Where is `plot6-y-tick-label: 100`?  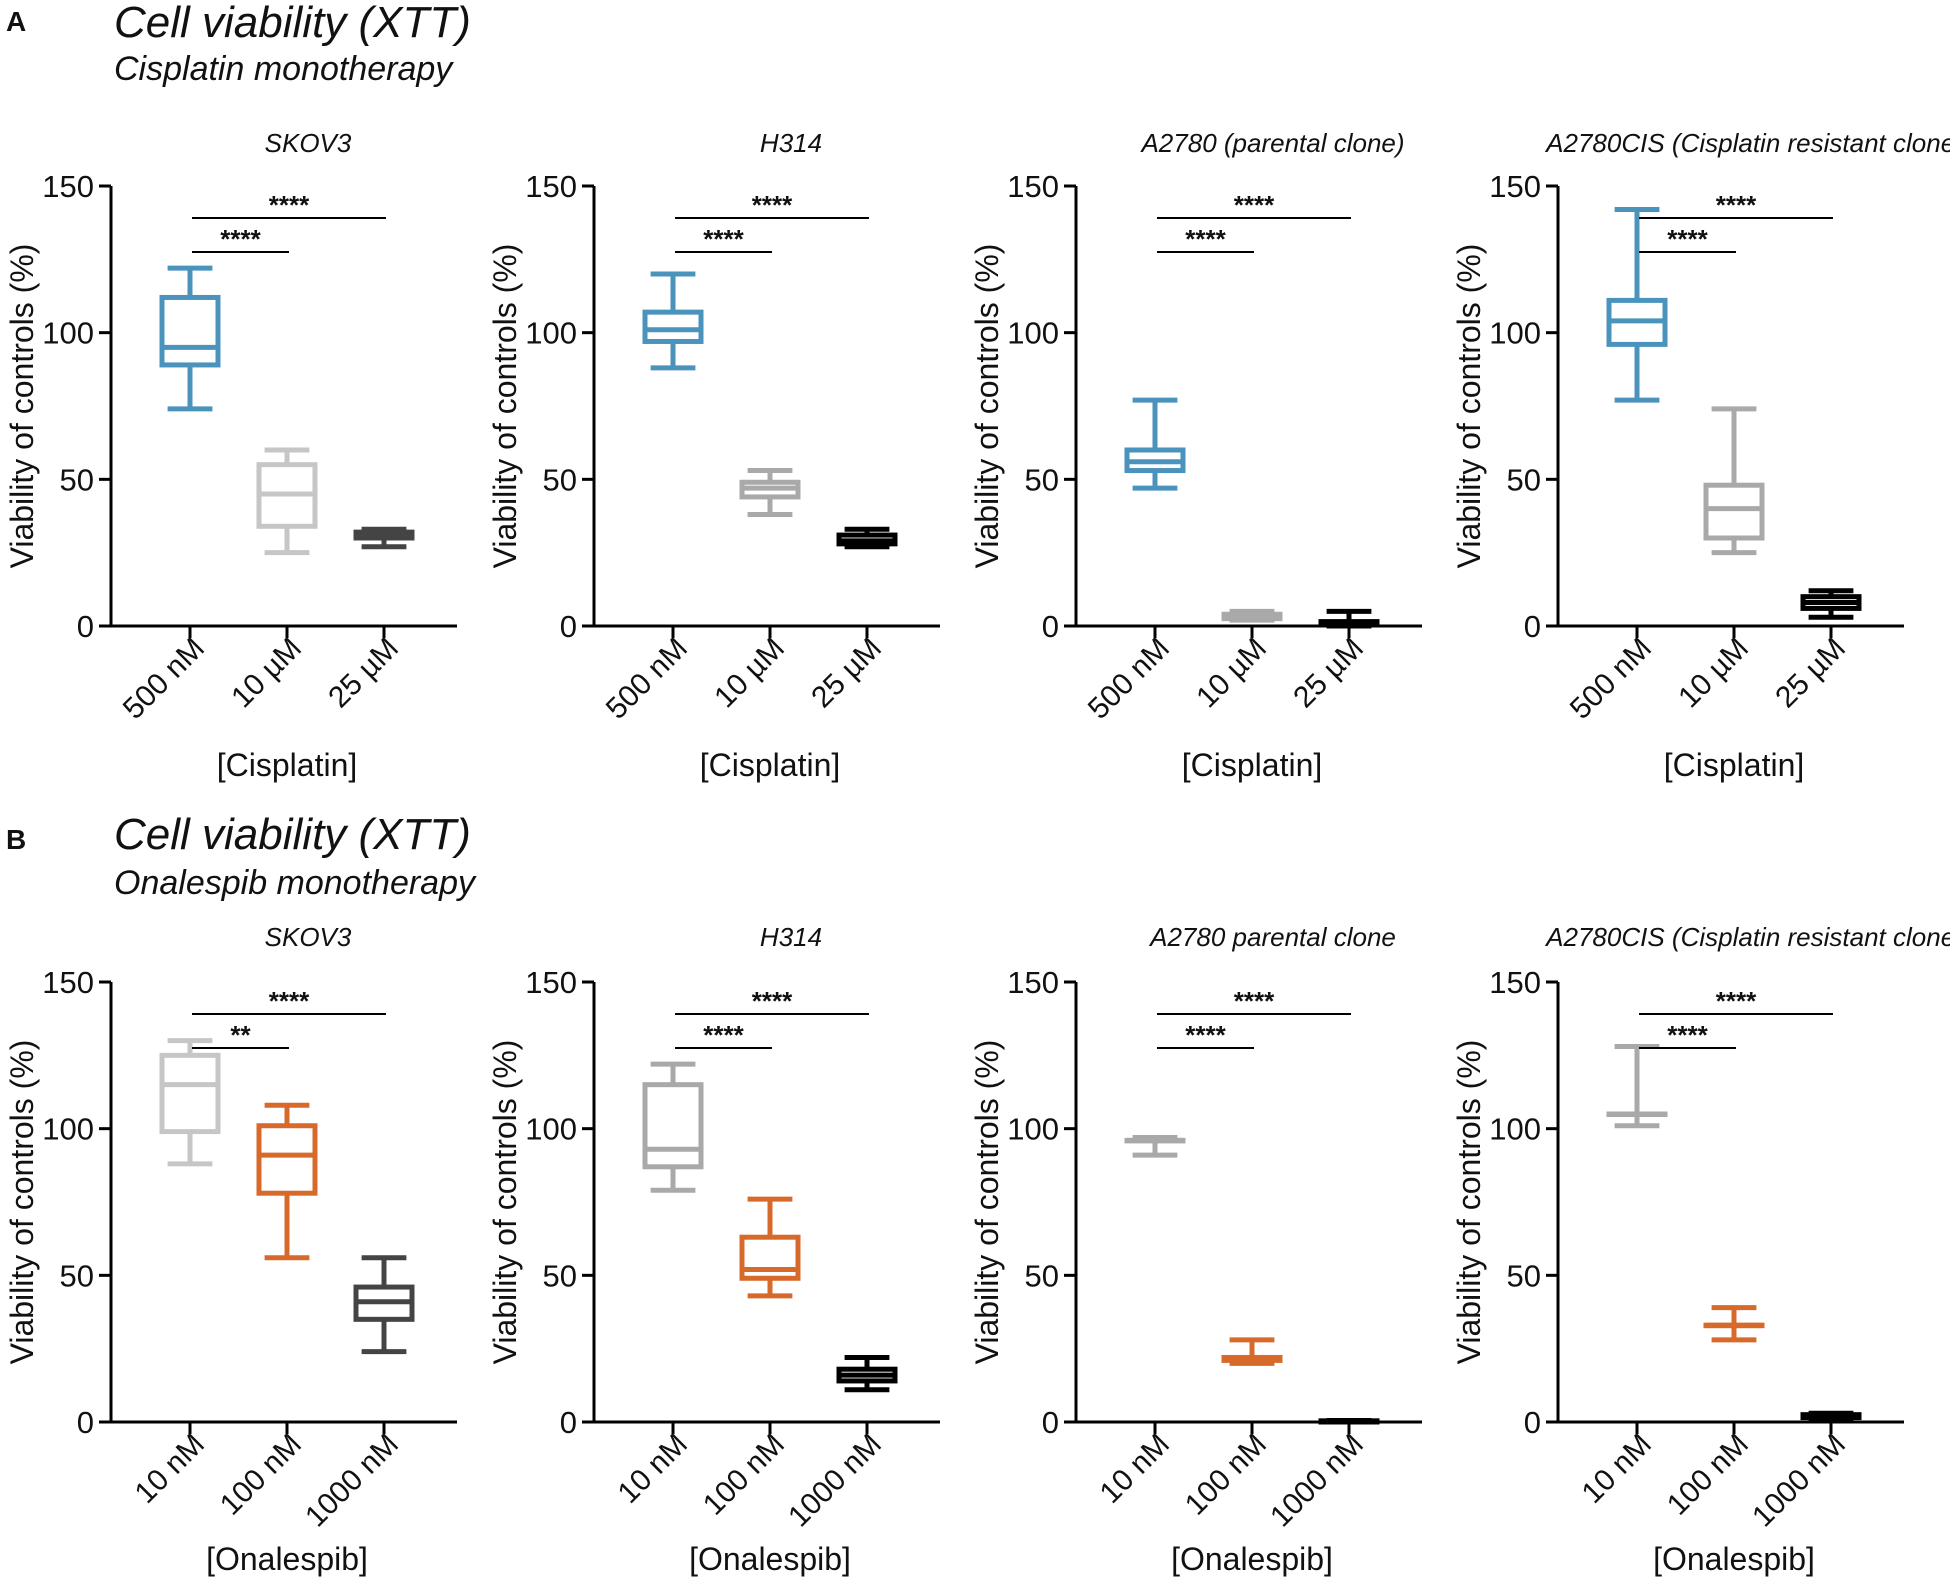
plot6-y-tick-label: 100 is located at coordinates (551, 1129).